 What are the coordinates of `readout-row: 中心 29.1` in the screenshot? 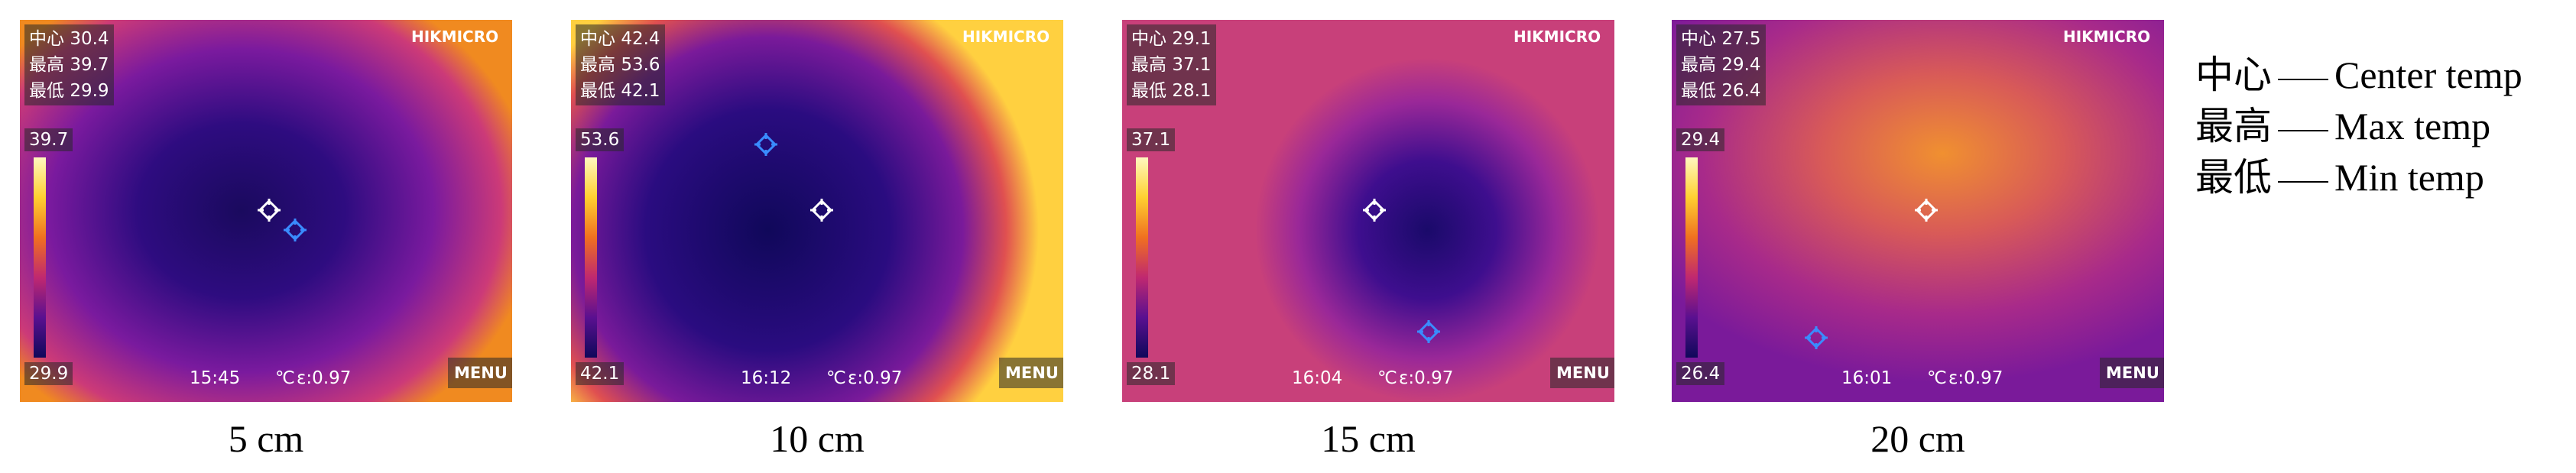 It's located at (1171, 39).